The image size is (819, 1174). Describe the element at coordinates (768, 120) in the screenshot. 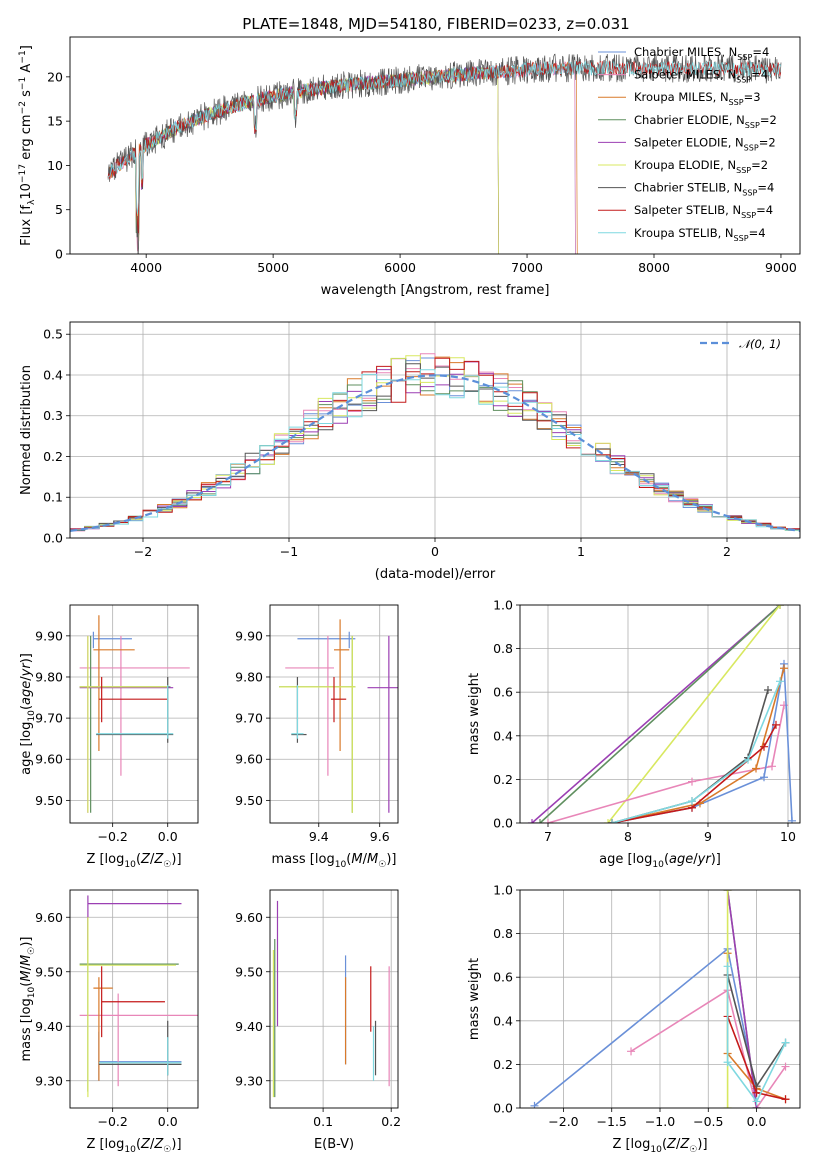

I see `legend-entry-chabrier_elodie-part: =2` at that location.